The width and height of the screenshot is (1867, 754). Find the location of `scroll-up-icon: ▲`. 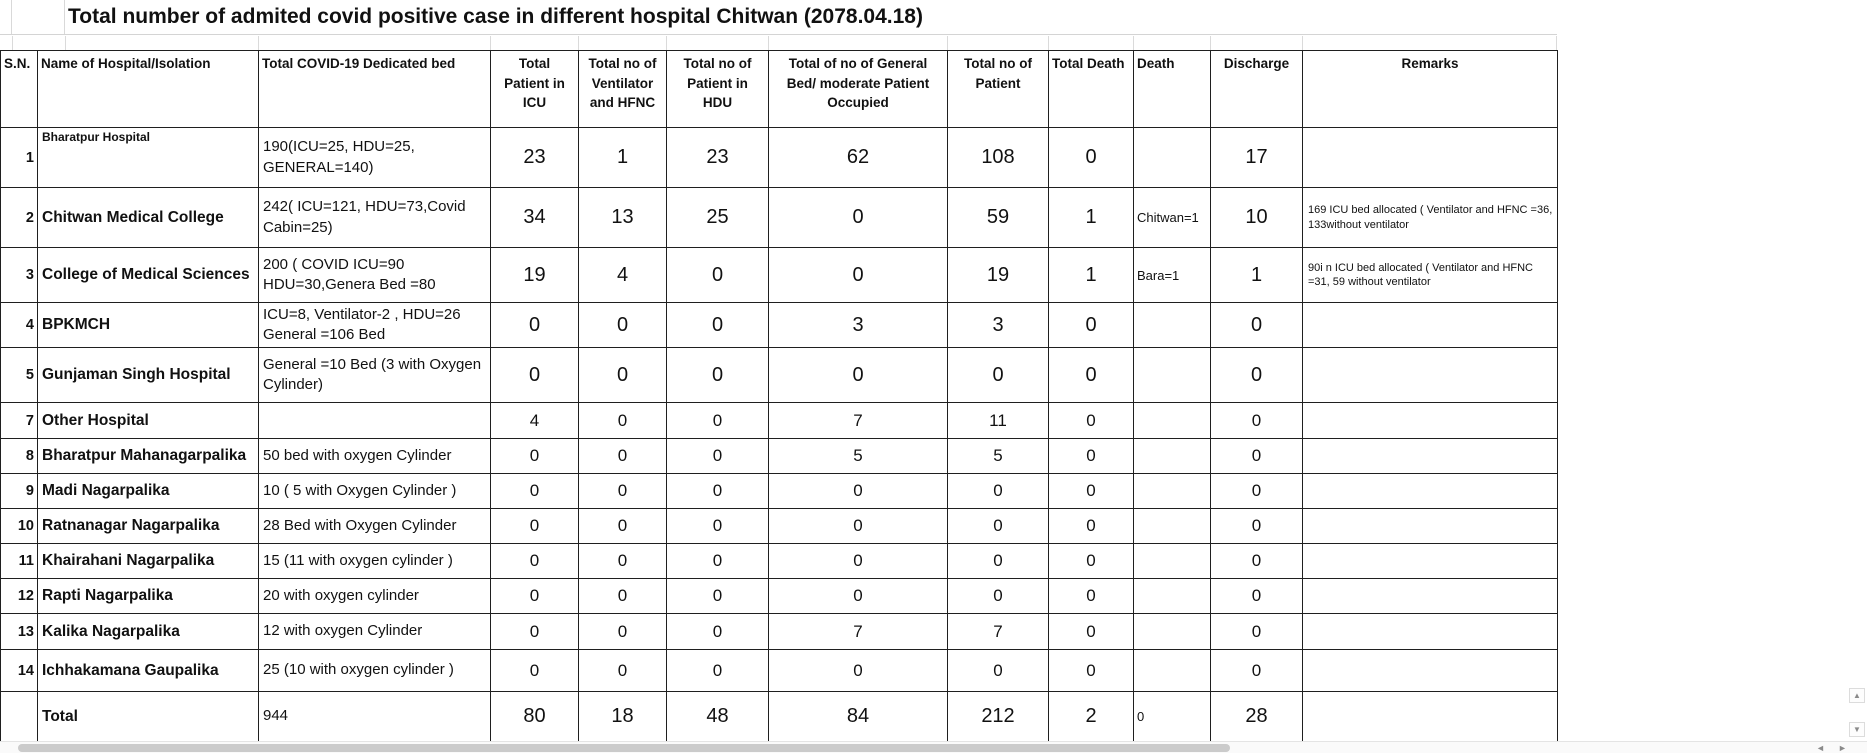

scroll-up-icon: ▲ is located at coordinates (1857, 695).